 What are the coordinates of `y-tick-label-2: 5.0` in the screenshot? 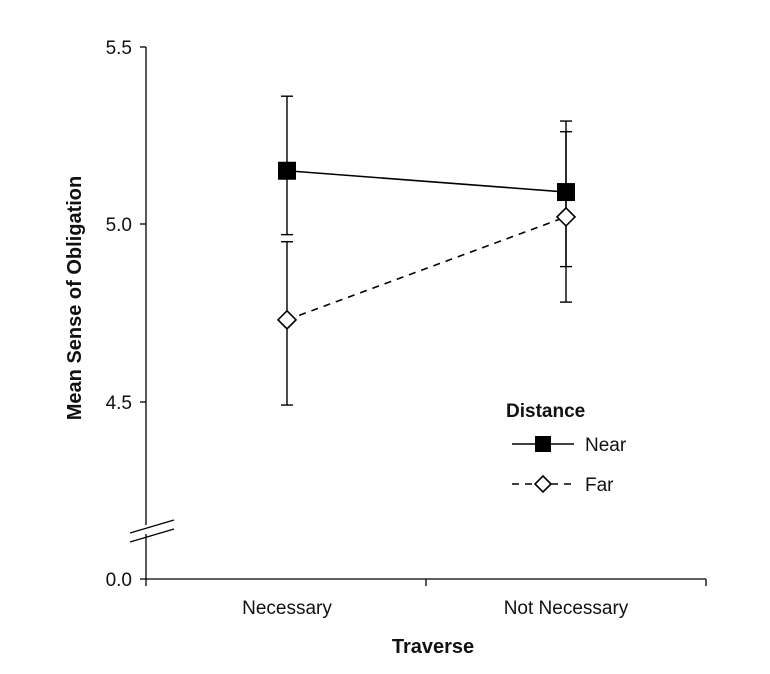 It's located at (119, 225).